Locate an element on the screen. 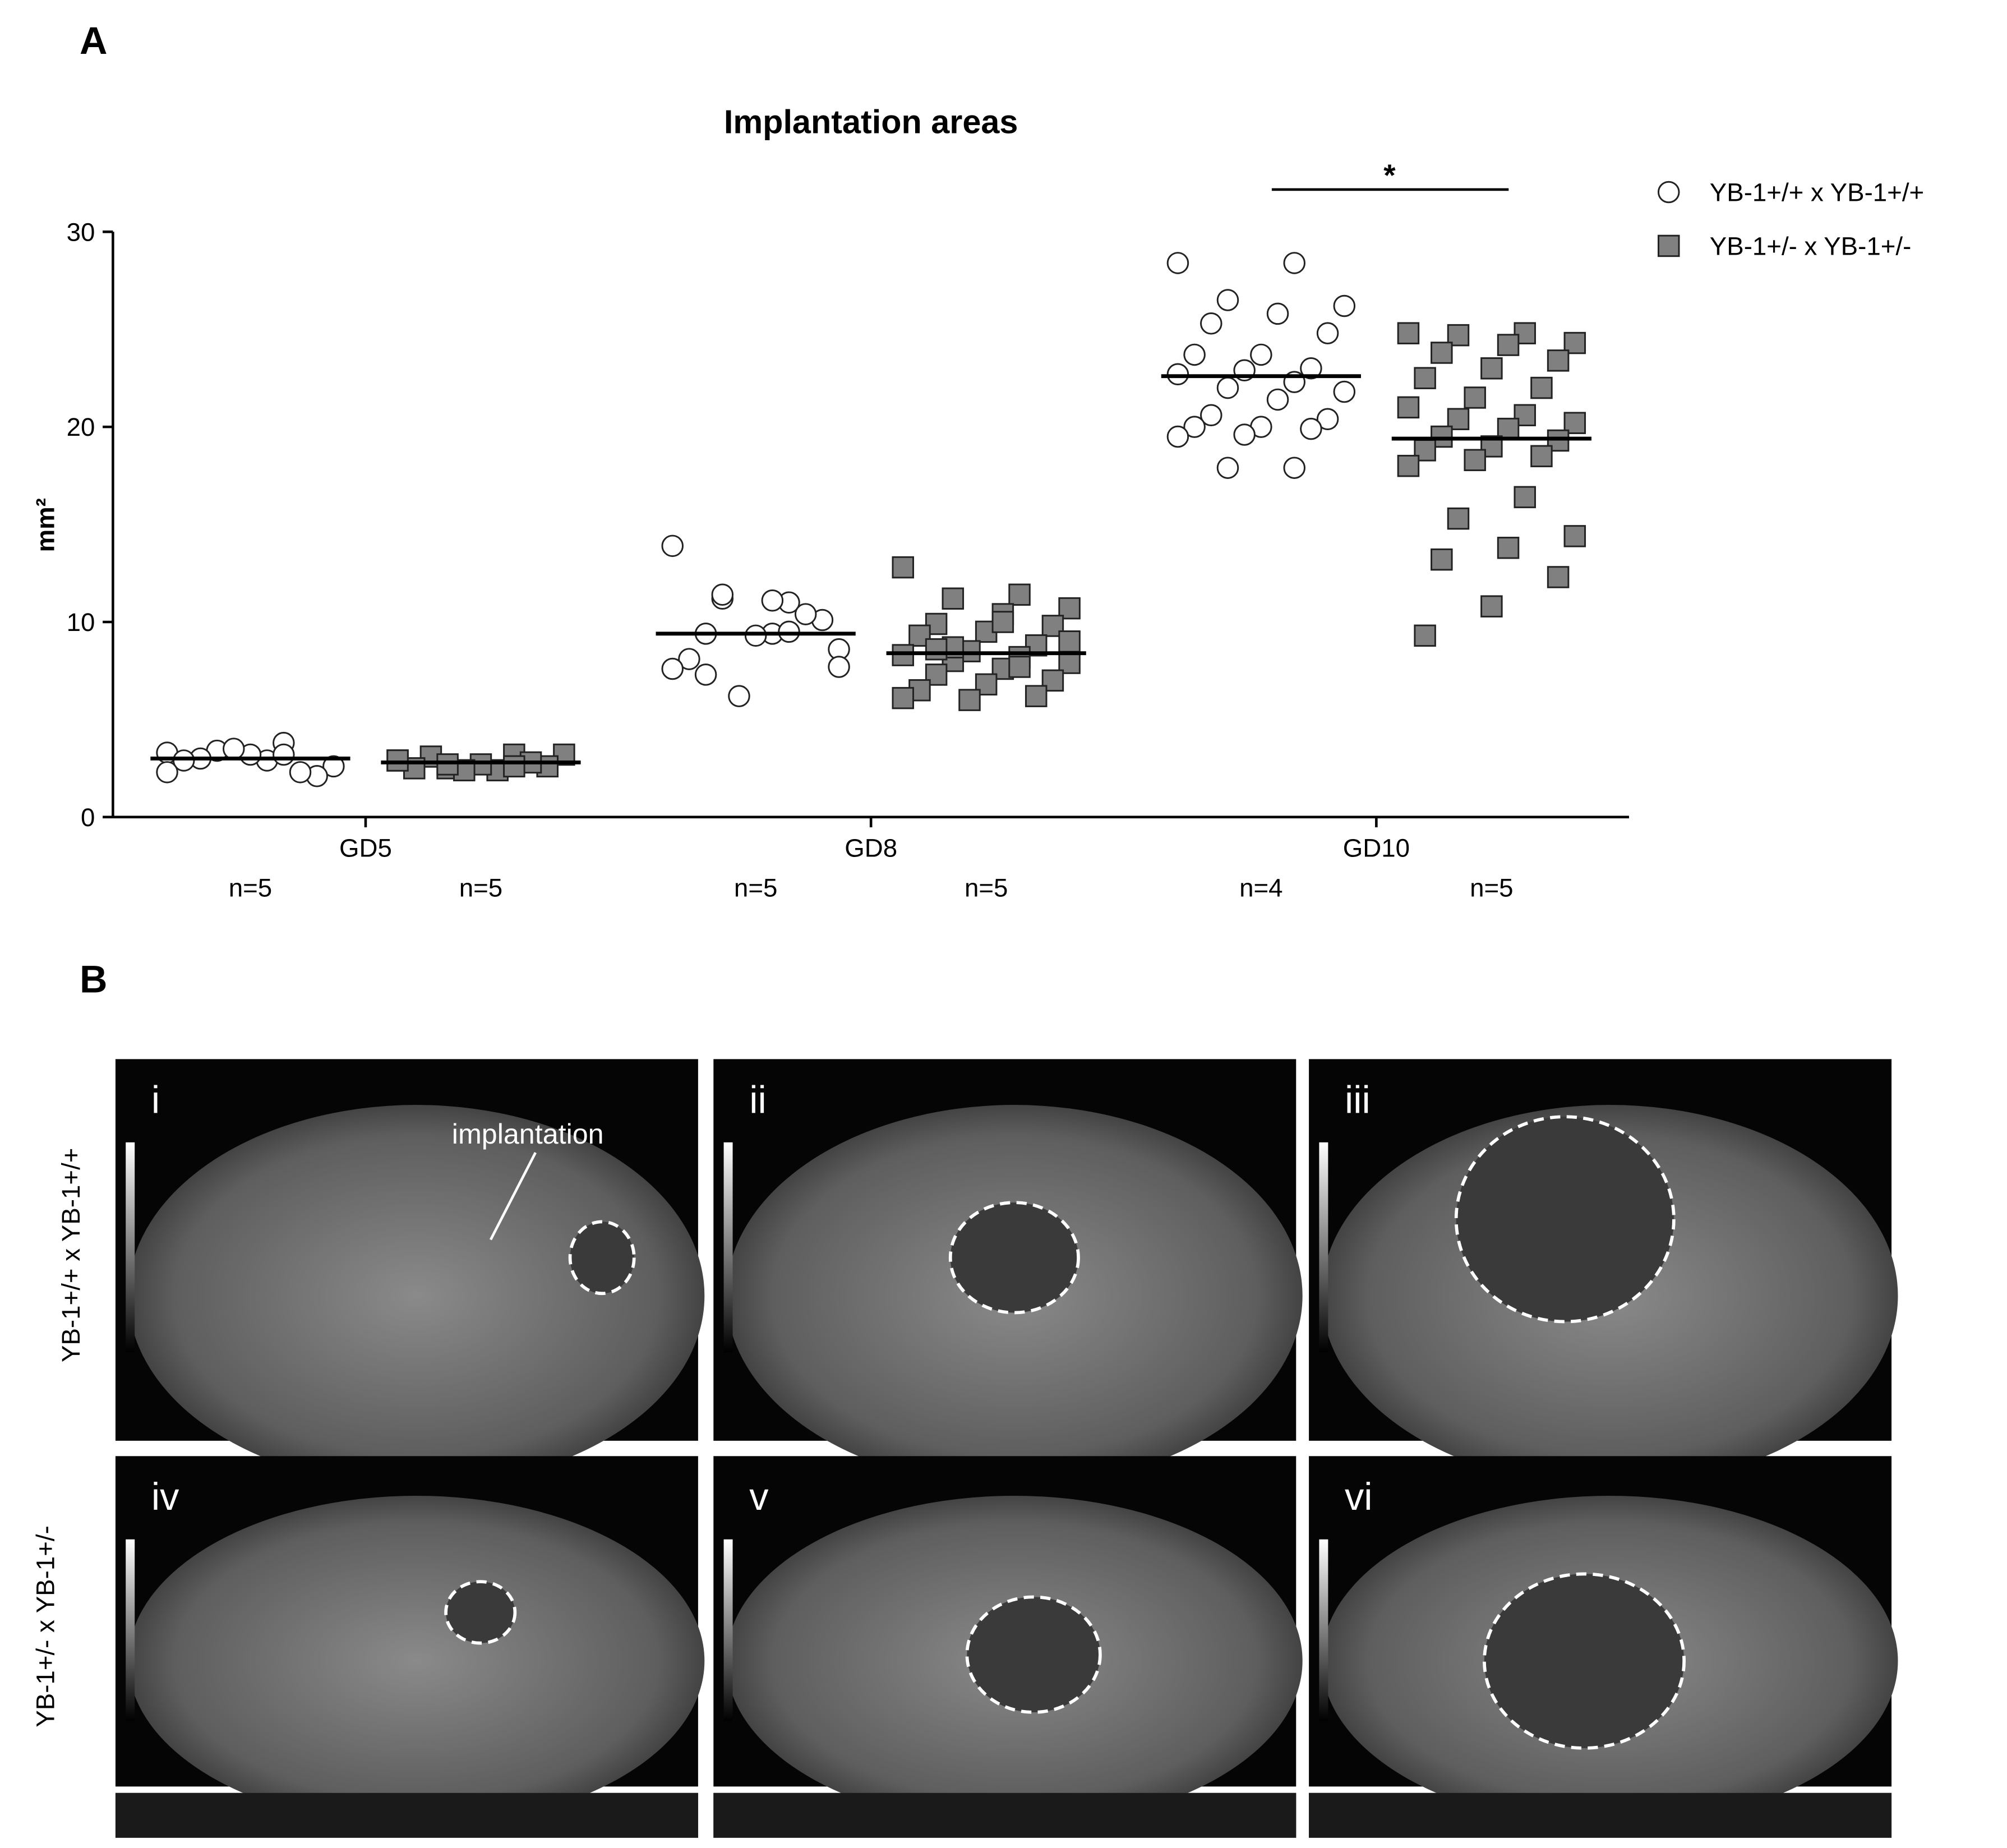  annotation: implantation is located at coordinates (528, 1134).